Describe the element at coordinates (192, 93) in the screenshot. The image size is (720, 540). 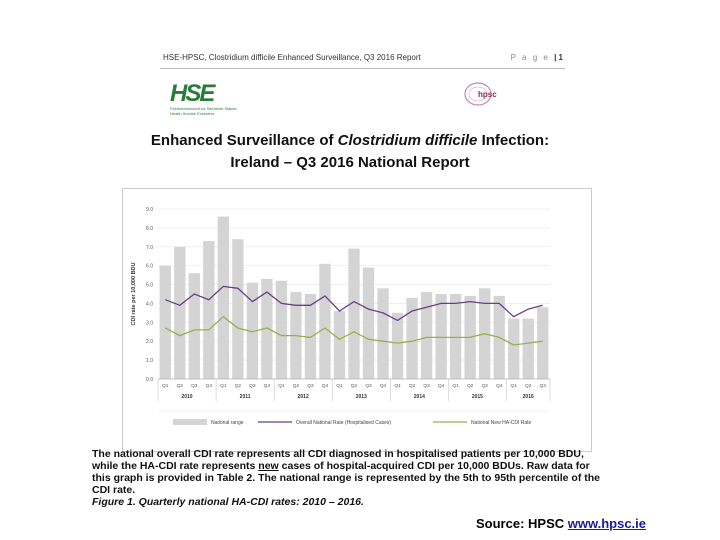
I see `hse-logo-mark: HSE` at that location.